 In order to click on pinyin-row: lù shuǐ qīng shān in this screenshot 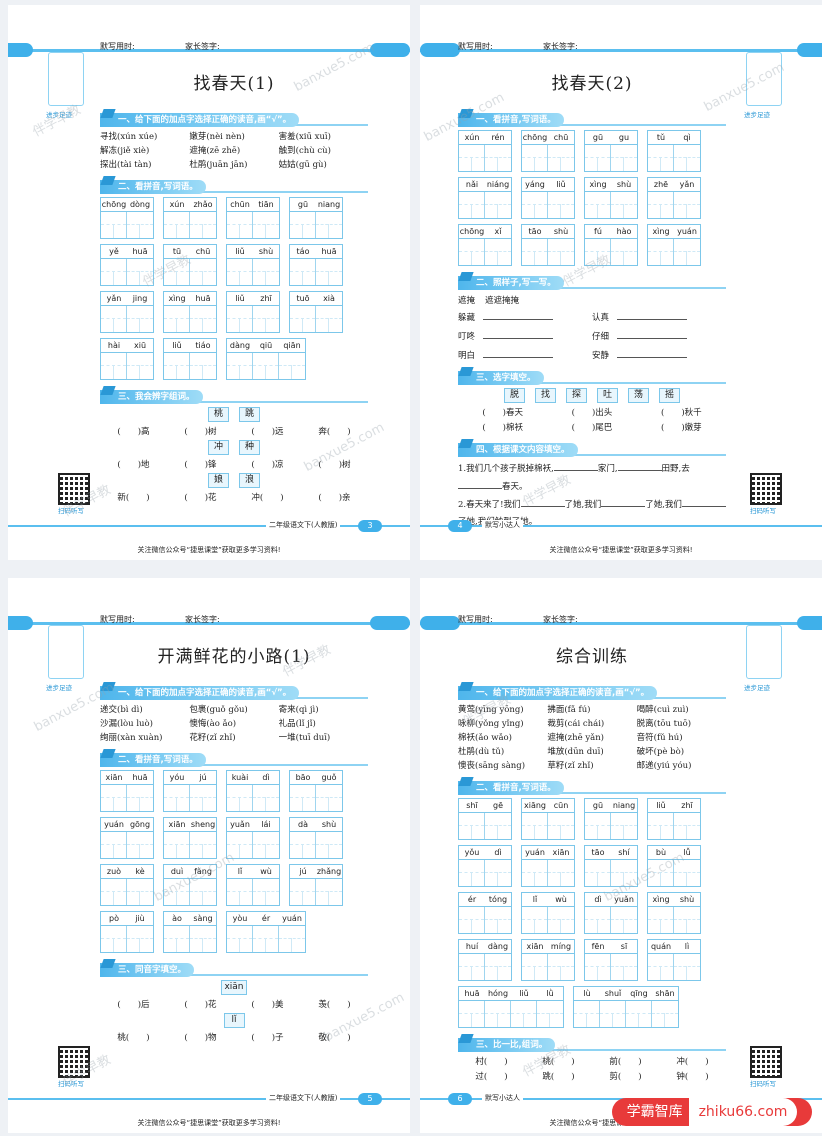, I will do `click(626, 994)`.